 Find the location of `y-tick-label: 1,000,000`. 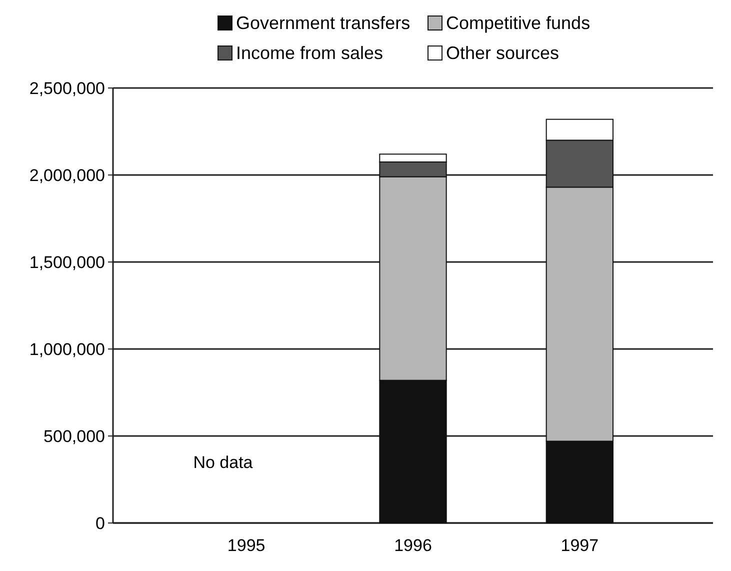

y-tick-label: 1,000,000 is located at coordinates (67, 349).